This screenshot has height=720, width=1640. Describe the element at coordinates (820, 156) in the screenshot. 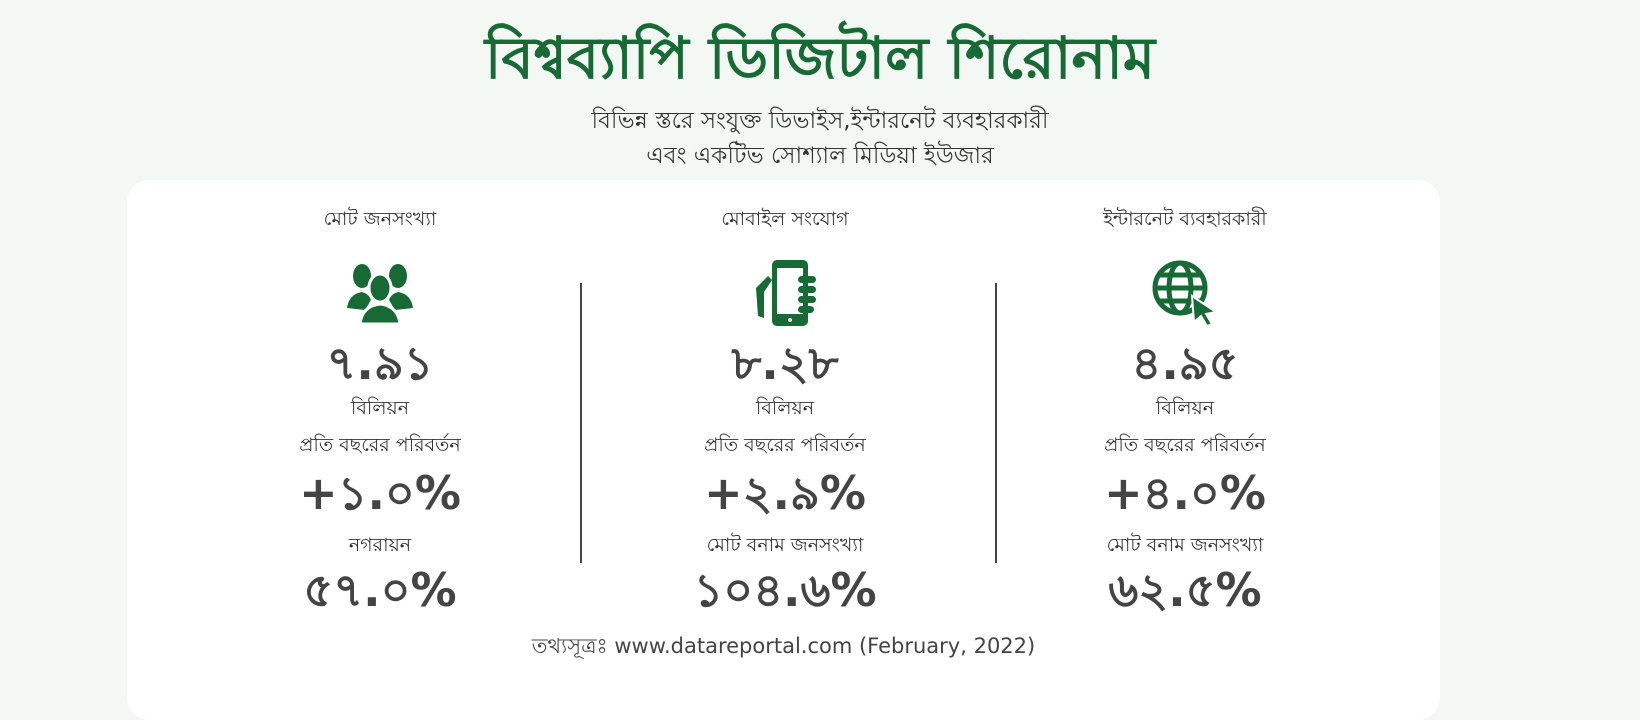

I see `subtitle-line-2: এবং একটিভ সোশ্যাল মিডিয়া ইউজার` at that location.